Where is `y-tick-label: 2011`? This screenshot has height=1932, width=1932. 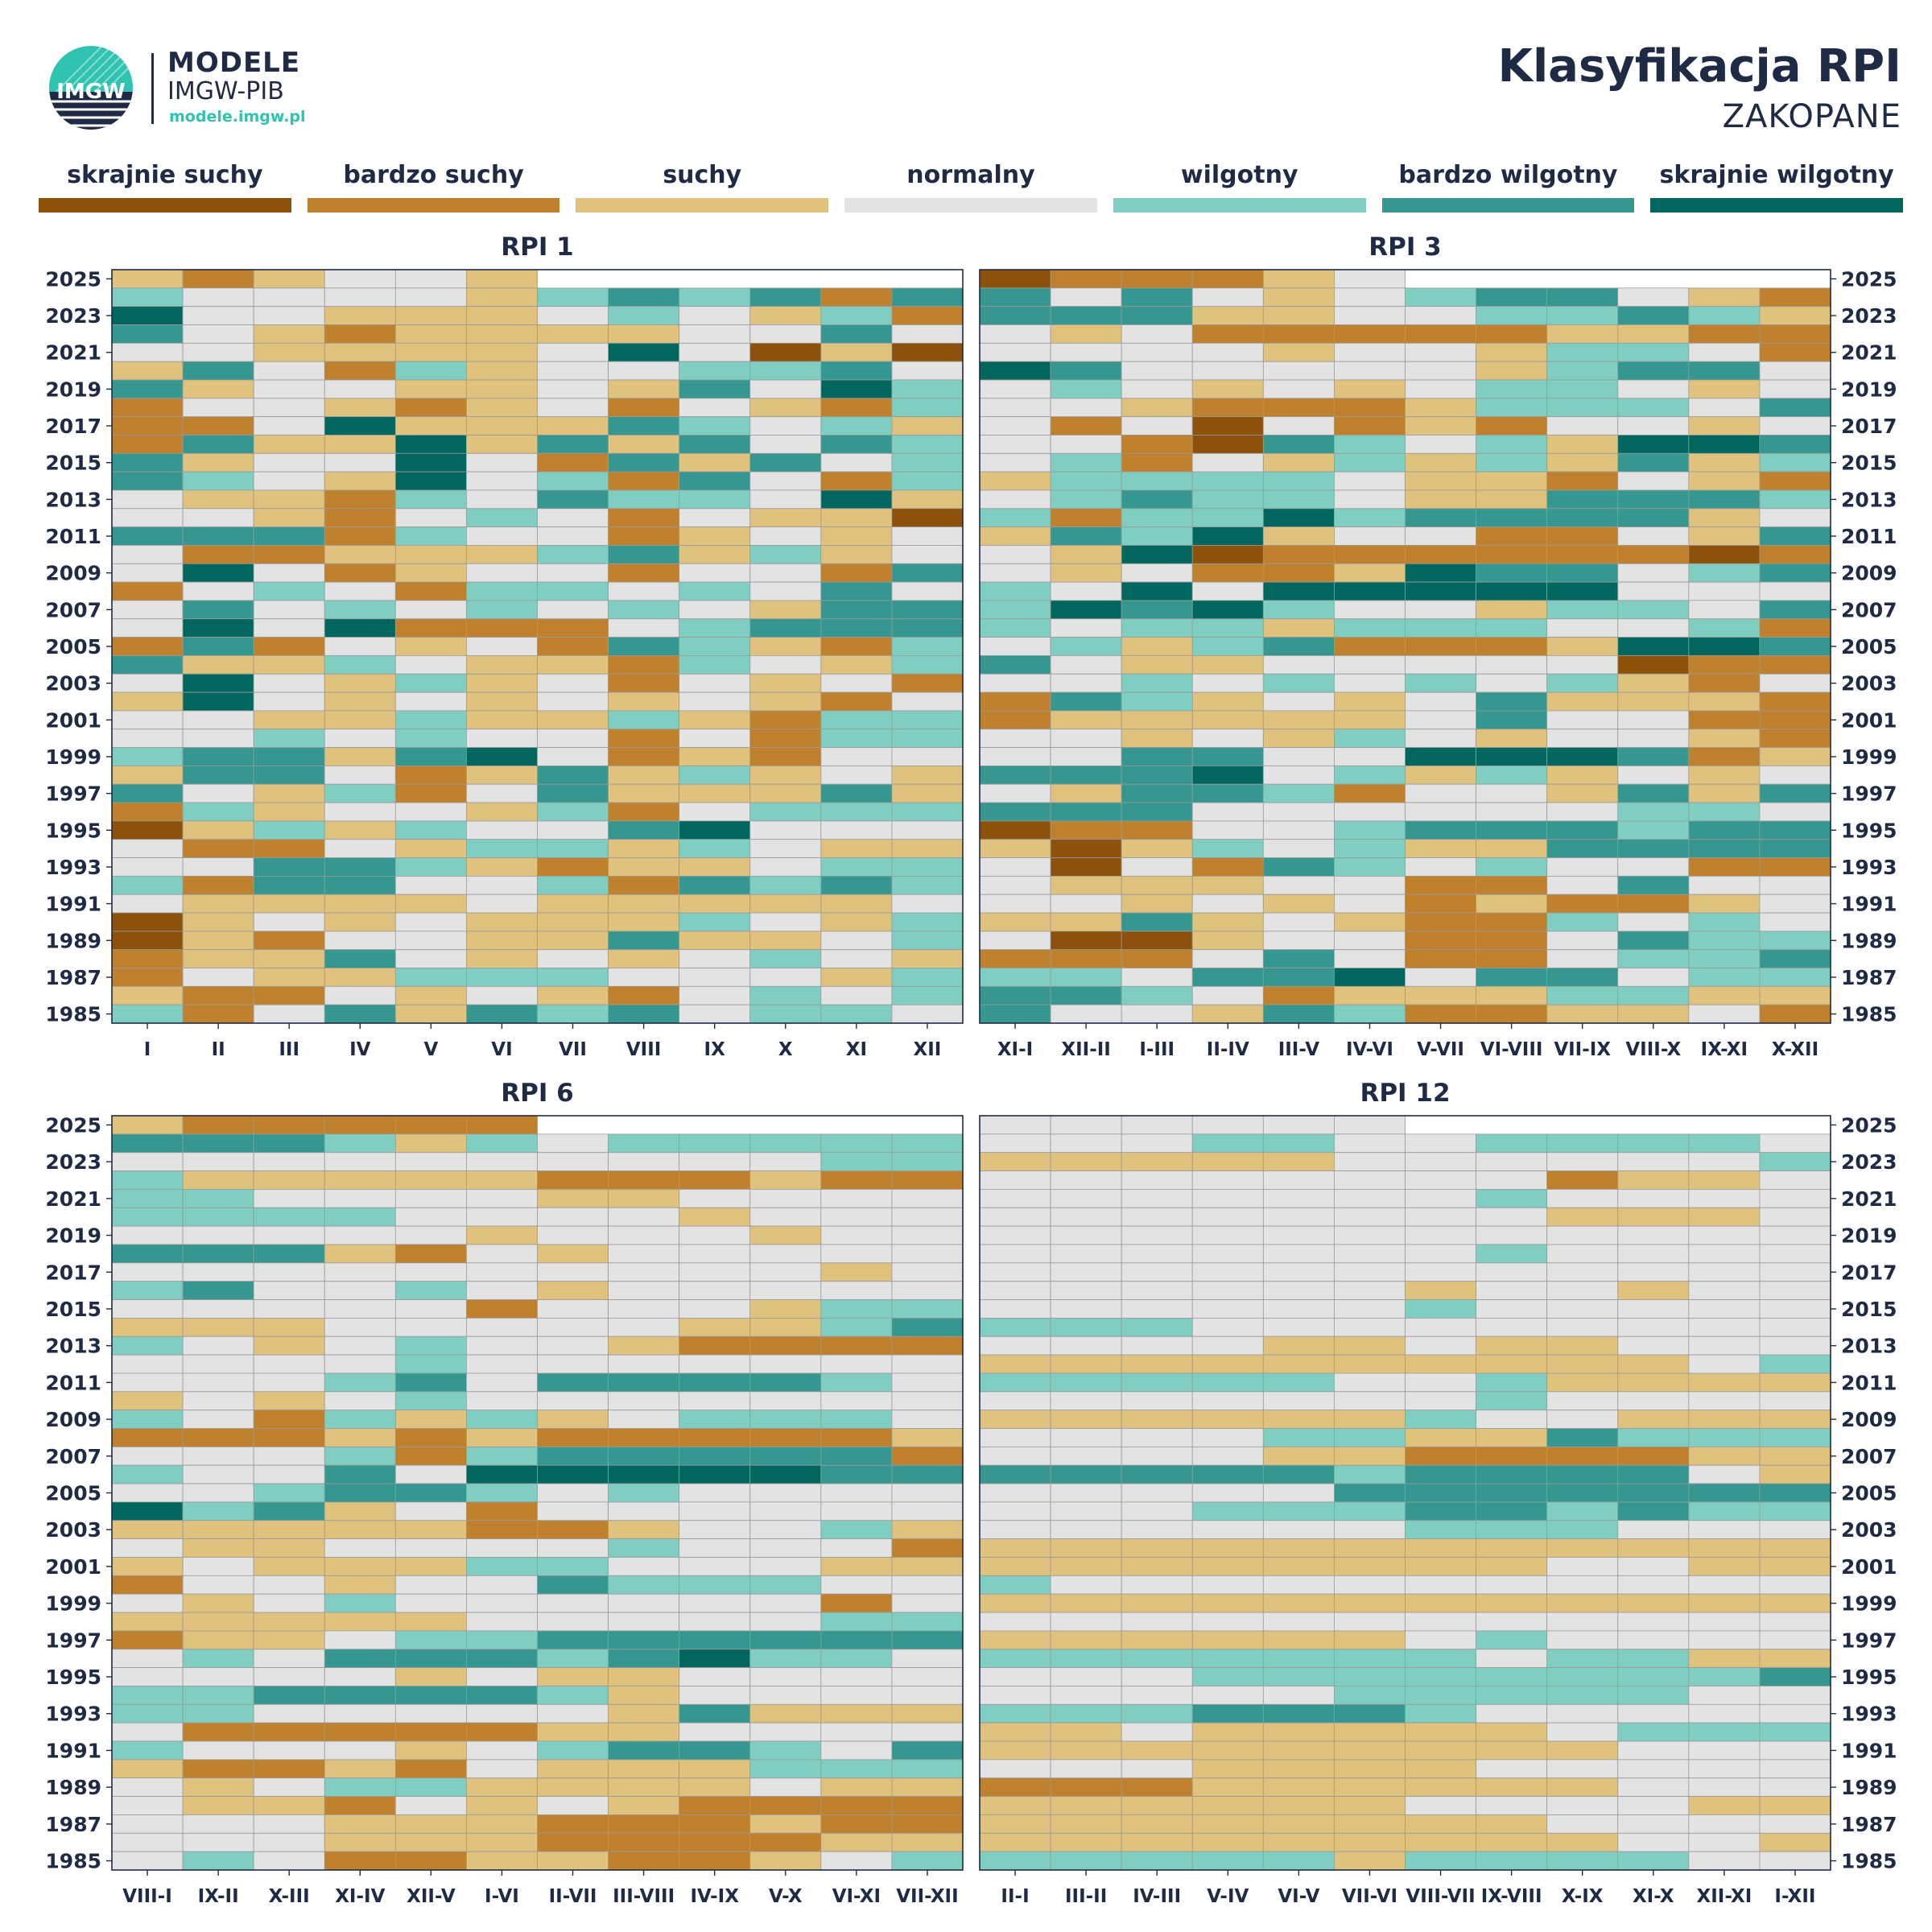 y-tick-label: 2011 is located at coordinates (73, 536).